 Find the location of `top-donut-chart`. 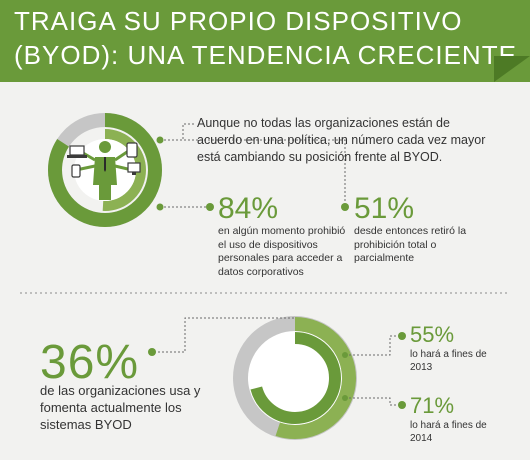

top-donut-chart is located at coordinates (105, 170).